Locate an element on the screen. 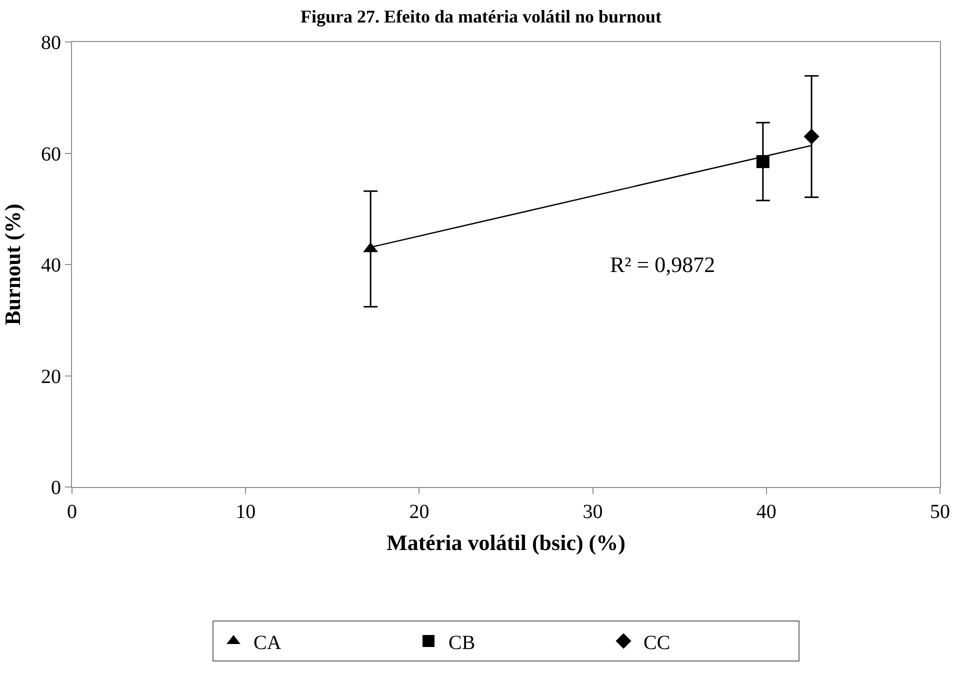 Image resolution: width=962 pixels, height=673 pixels. x-tick-label: 30 is located at coordinates (592, 512).